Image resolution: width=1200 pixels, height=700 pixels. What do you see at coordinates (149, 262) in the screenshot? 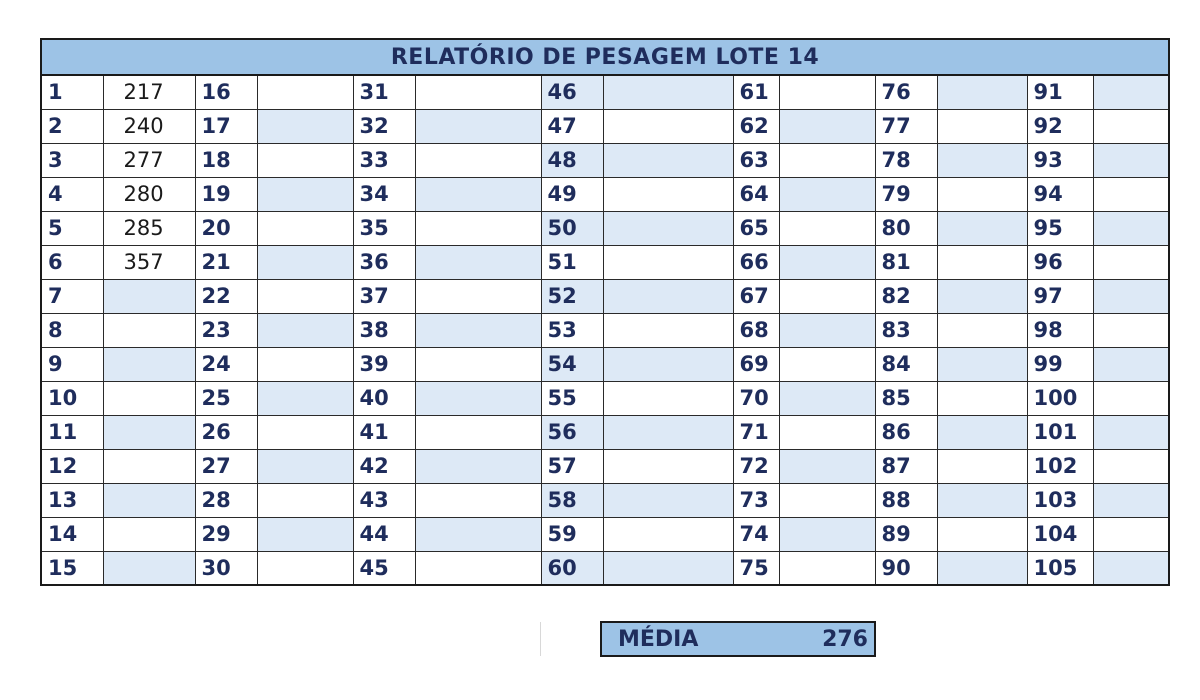
I see `weight-cell: 357` at bounding box center [149, 262].